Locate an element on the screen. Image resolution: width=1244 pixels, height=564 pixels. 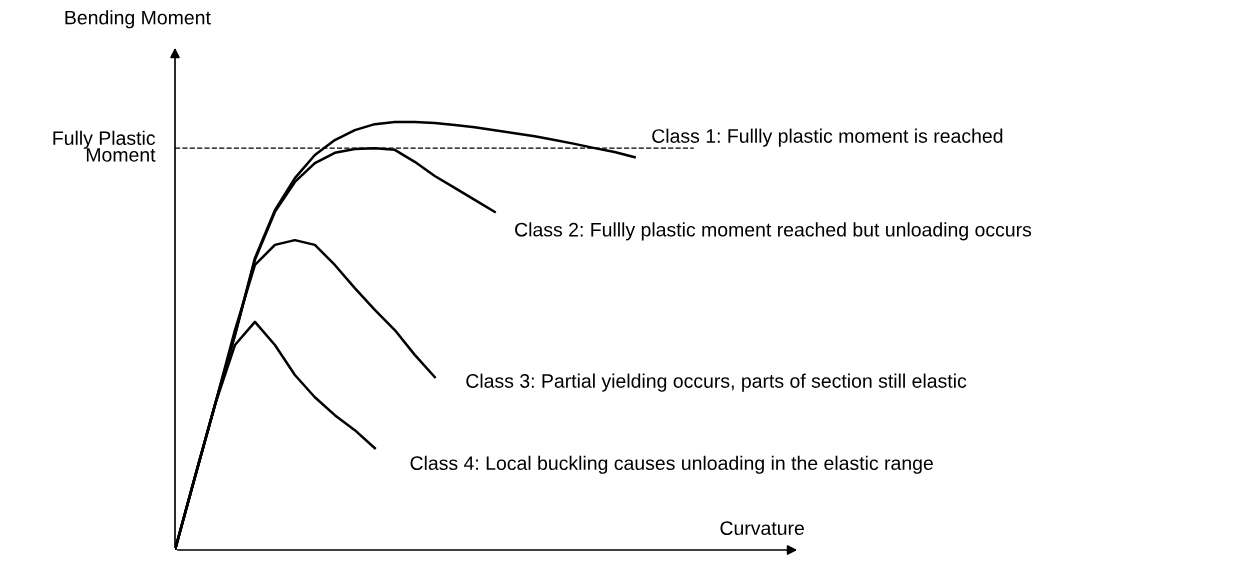
series-label: Class 4: Local buckling causes unloading in the elastic range is located at coordinates (671, 464).